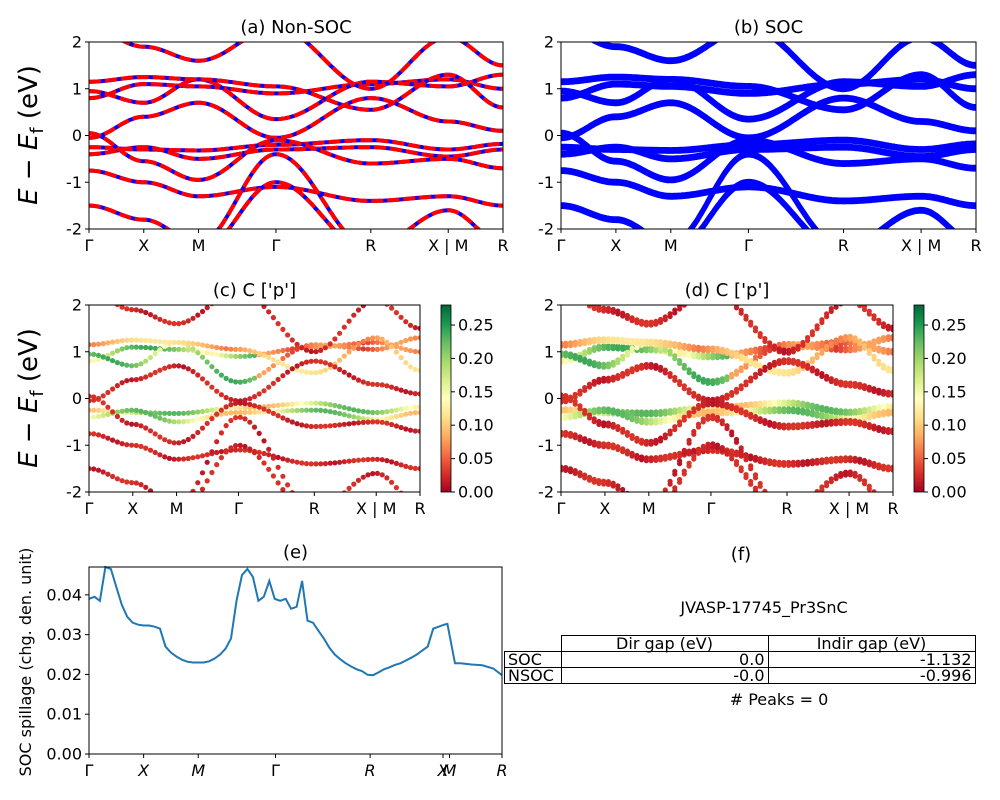 The width and height of the screenshot is (1000, 800). What do you see at coordinates (275, 245) in the screenshot?
I see `xtick-label-a: Γ` at bounding box center [275, 245].